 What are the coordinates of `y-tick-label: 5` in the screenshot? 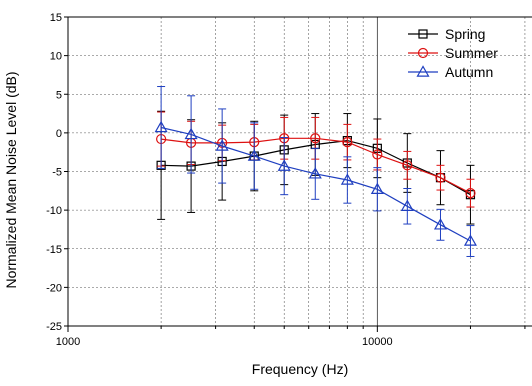 It's located at (59, 95).